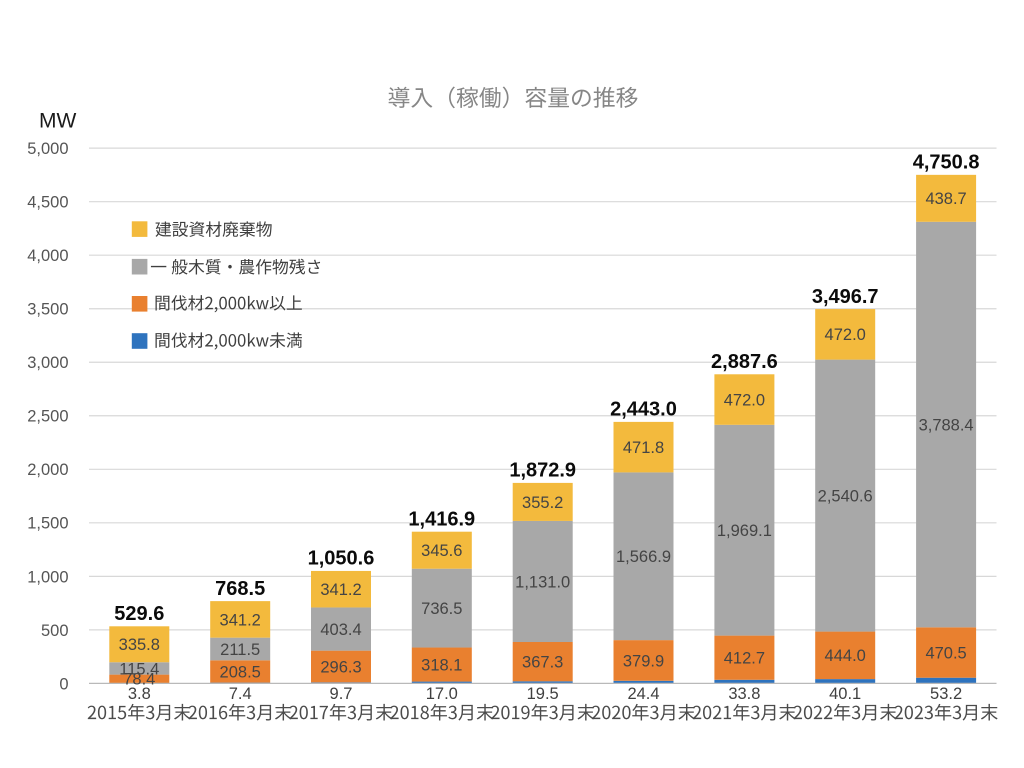  I want to click on svg-text: 40.1, so click(845, 694).